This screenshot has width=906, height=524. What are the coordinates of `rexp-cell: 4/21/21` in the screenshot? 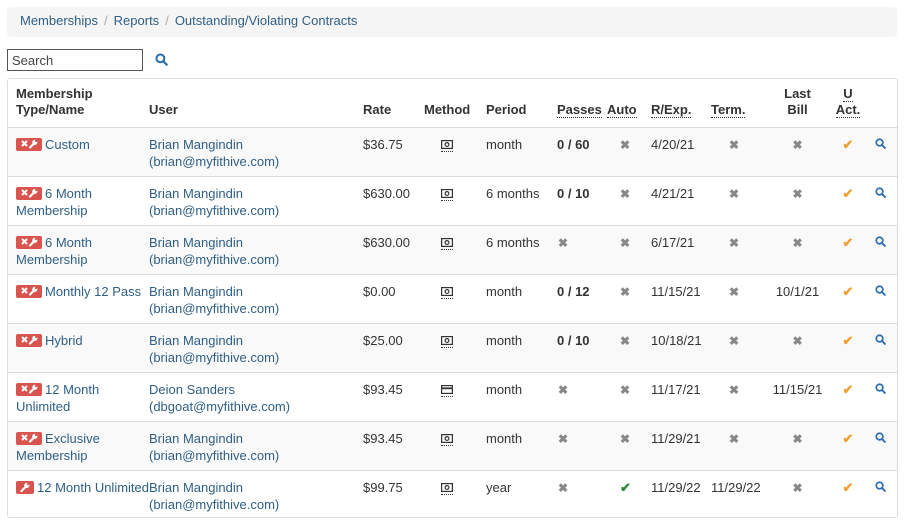 It's located at (681, 200).